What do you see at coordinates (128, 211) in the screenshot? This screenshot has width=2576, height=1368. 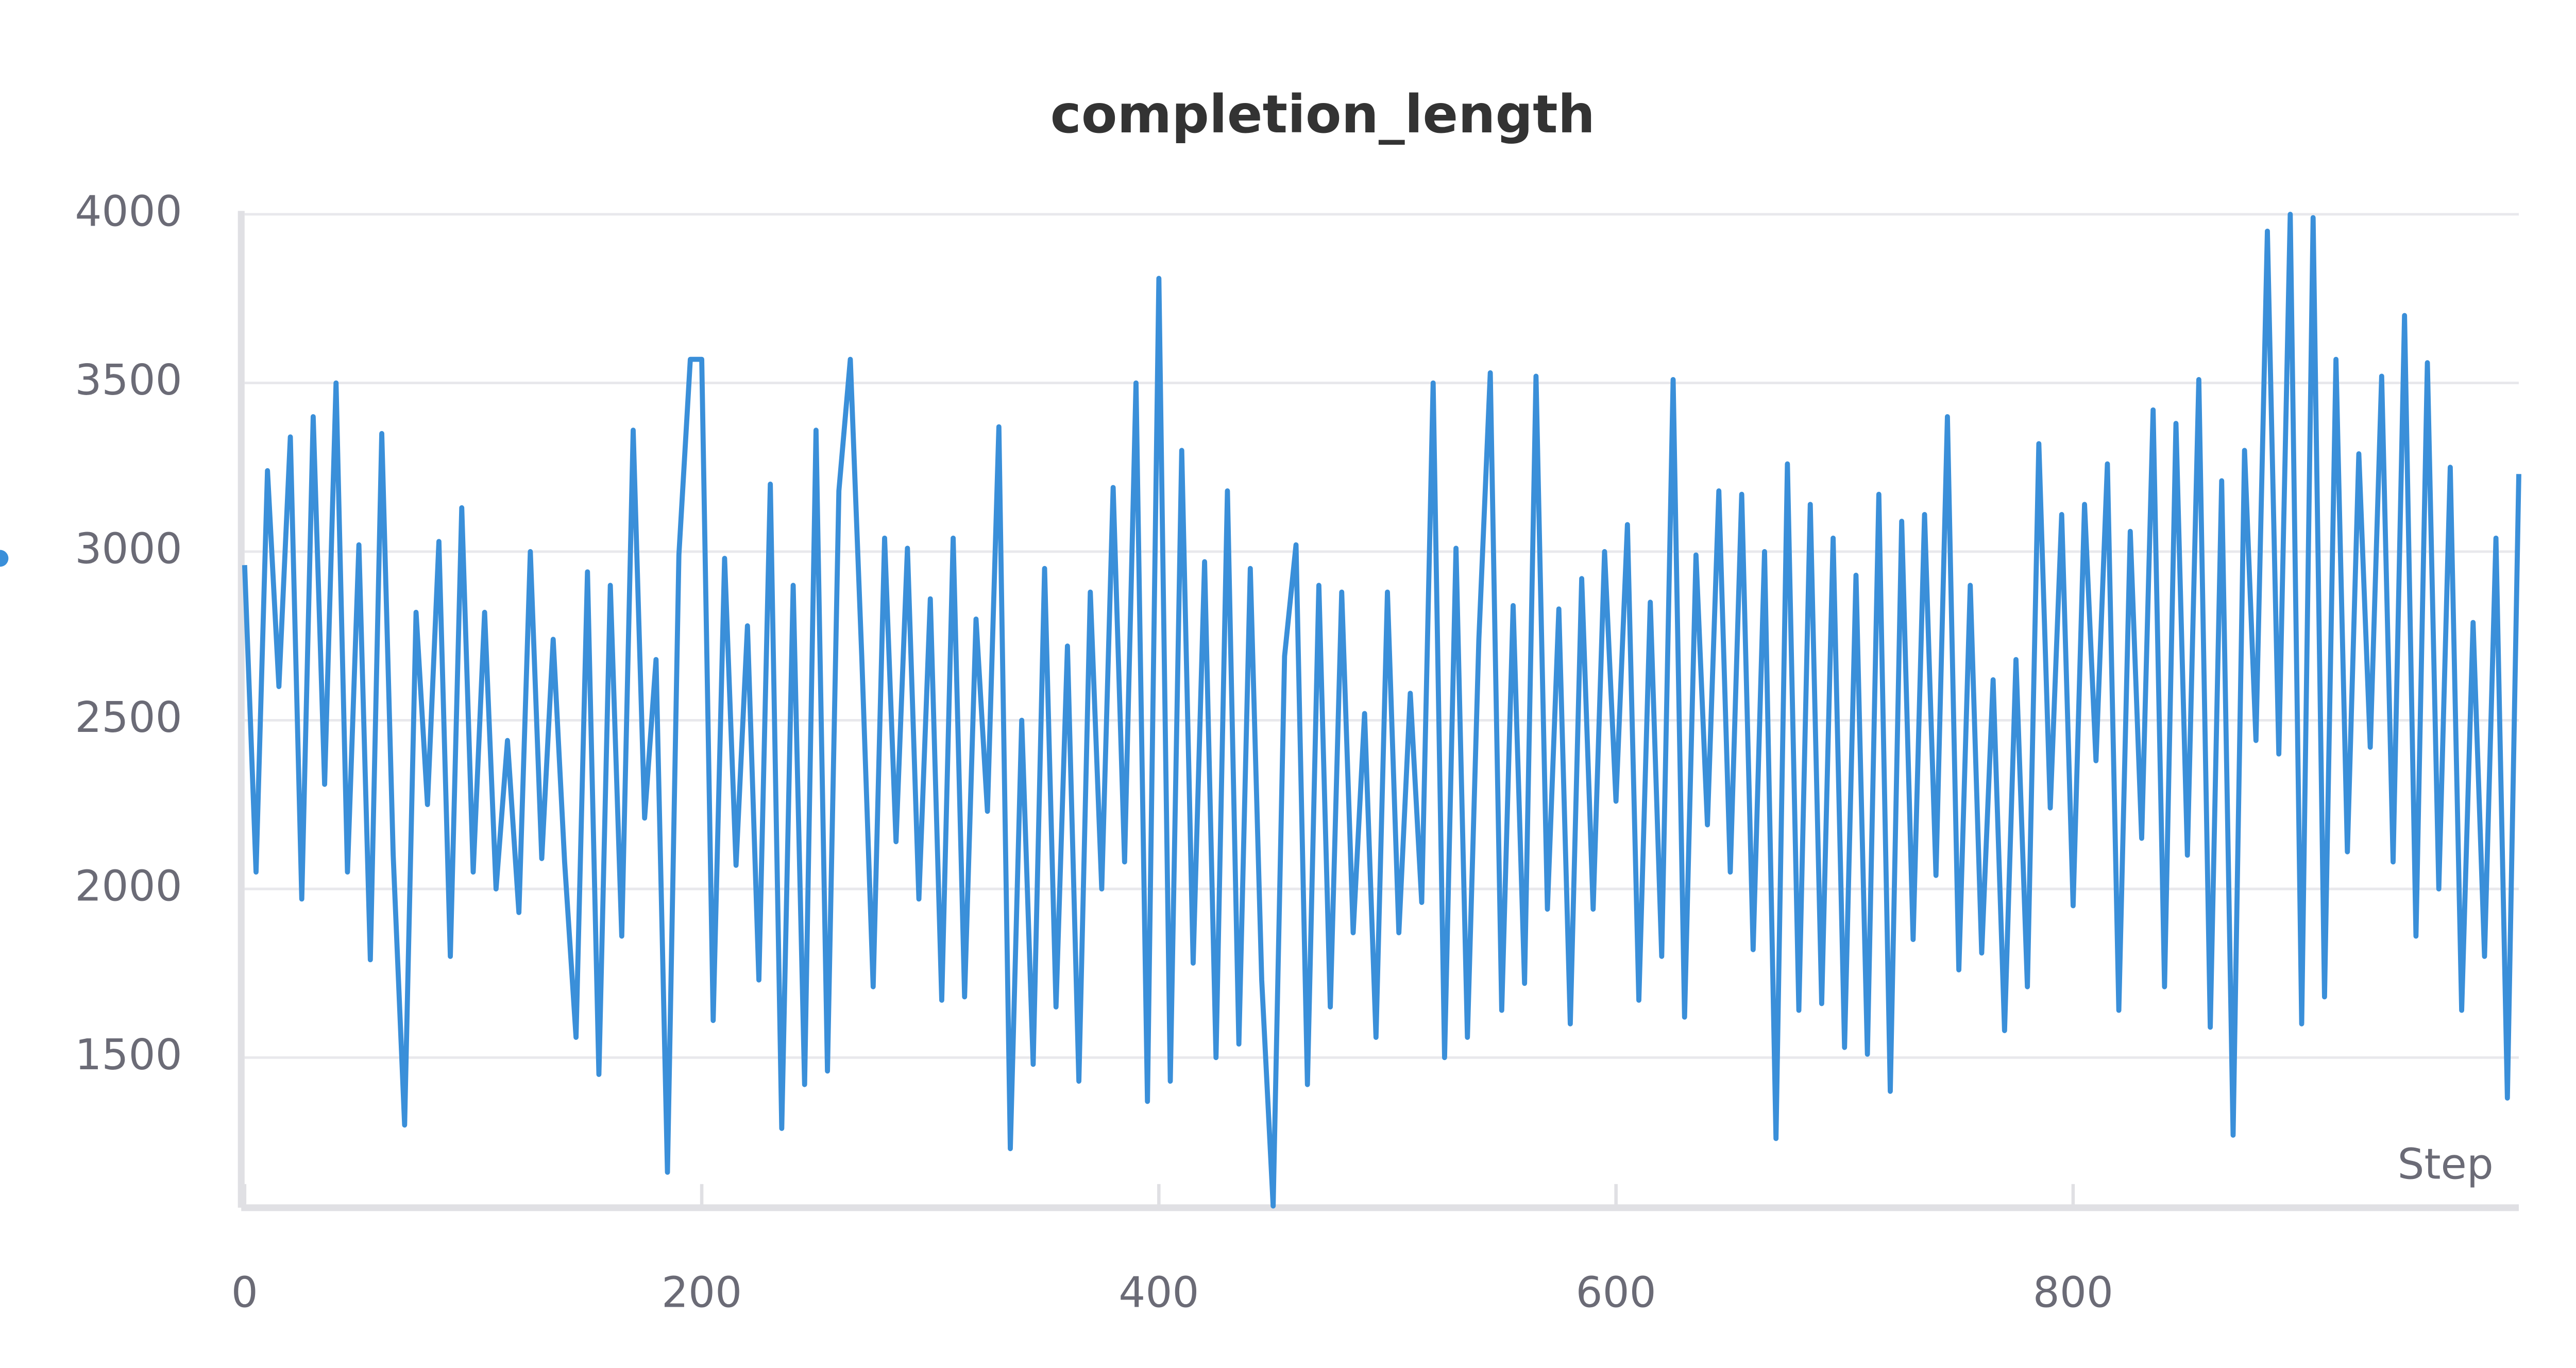 I see `y-tick-label: 4000` at bounding box center [128, 211].